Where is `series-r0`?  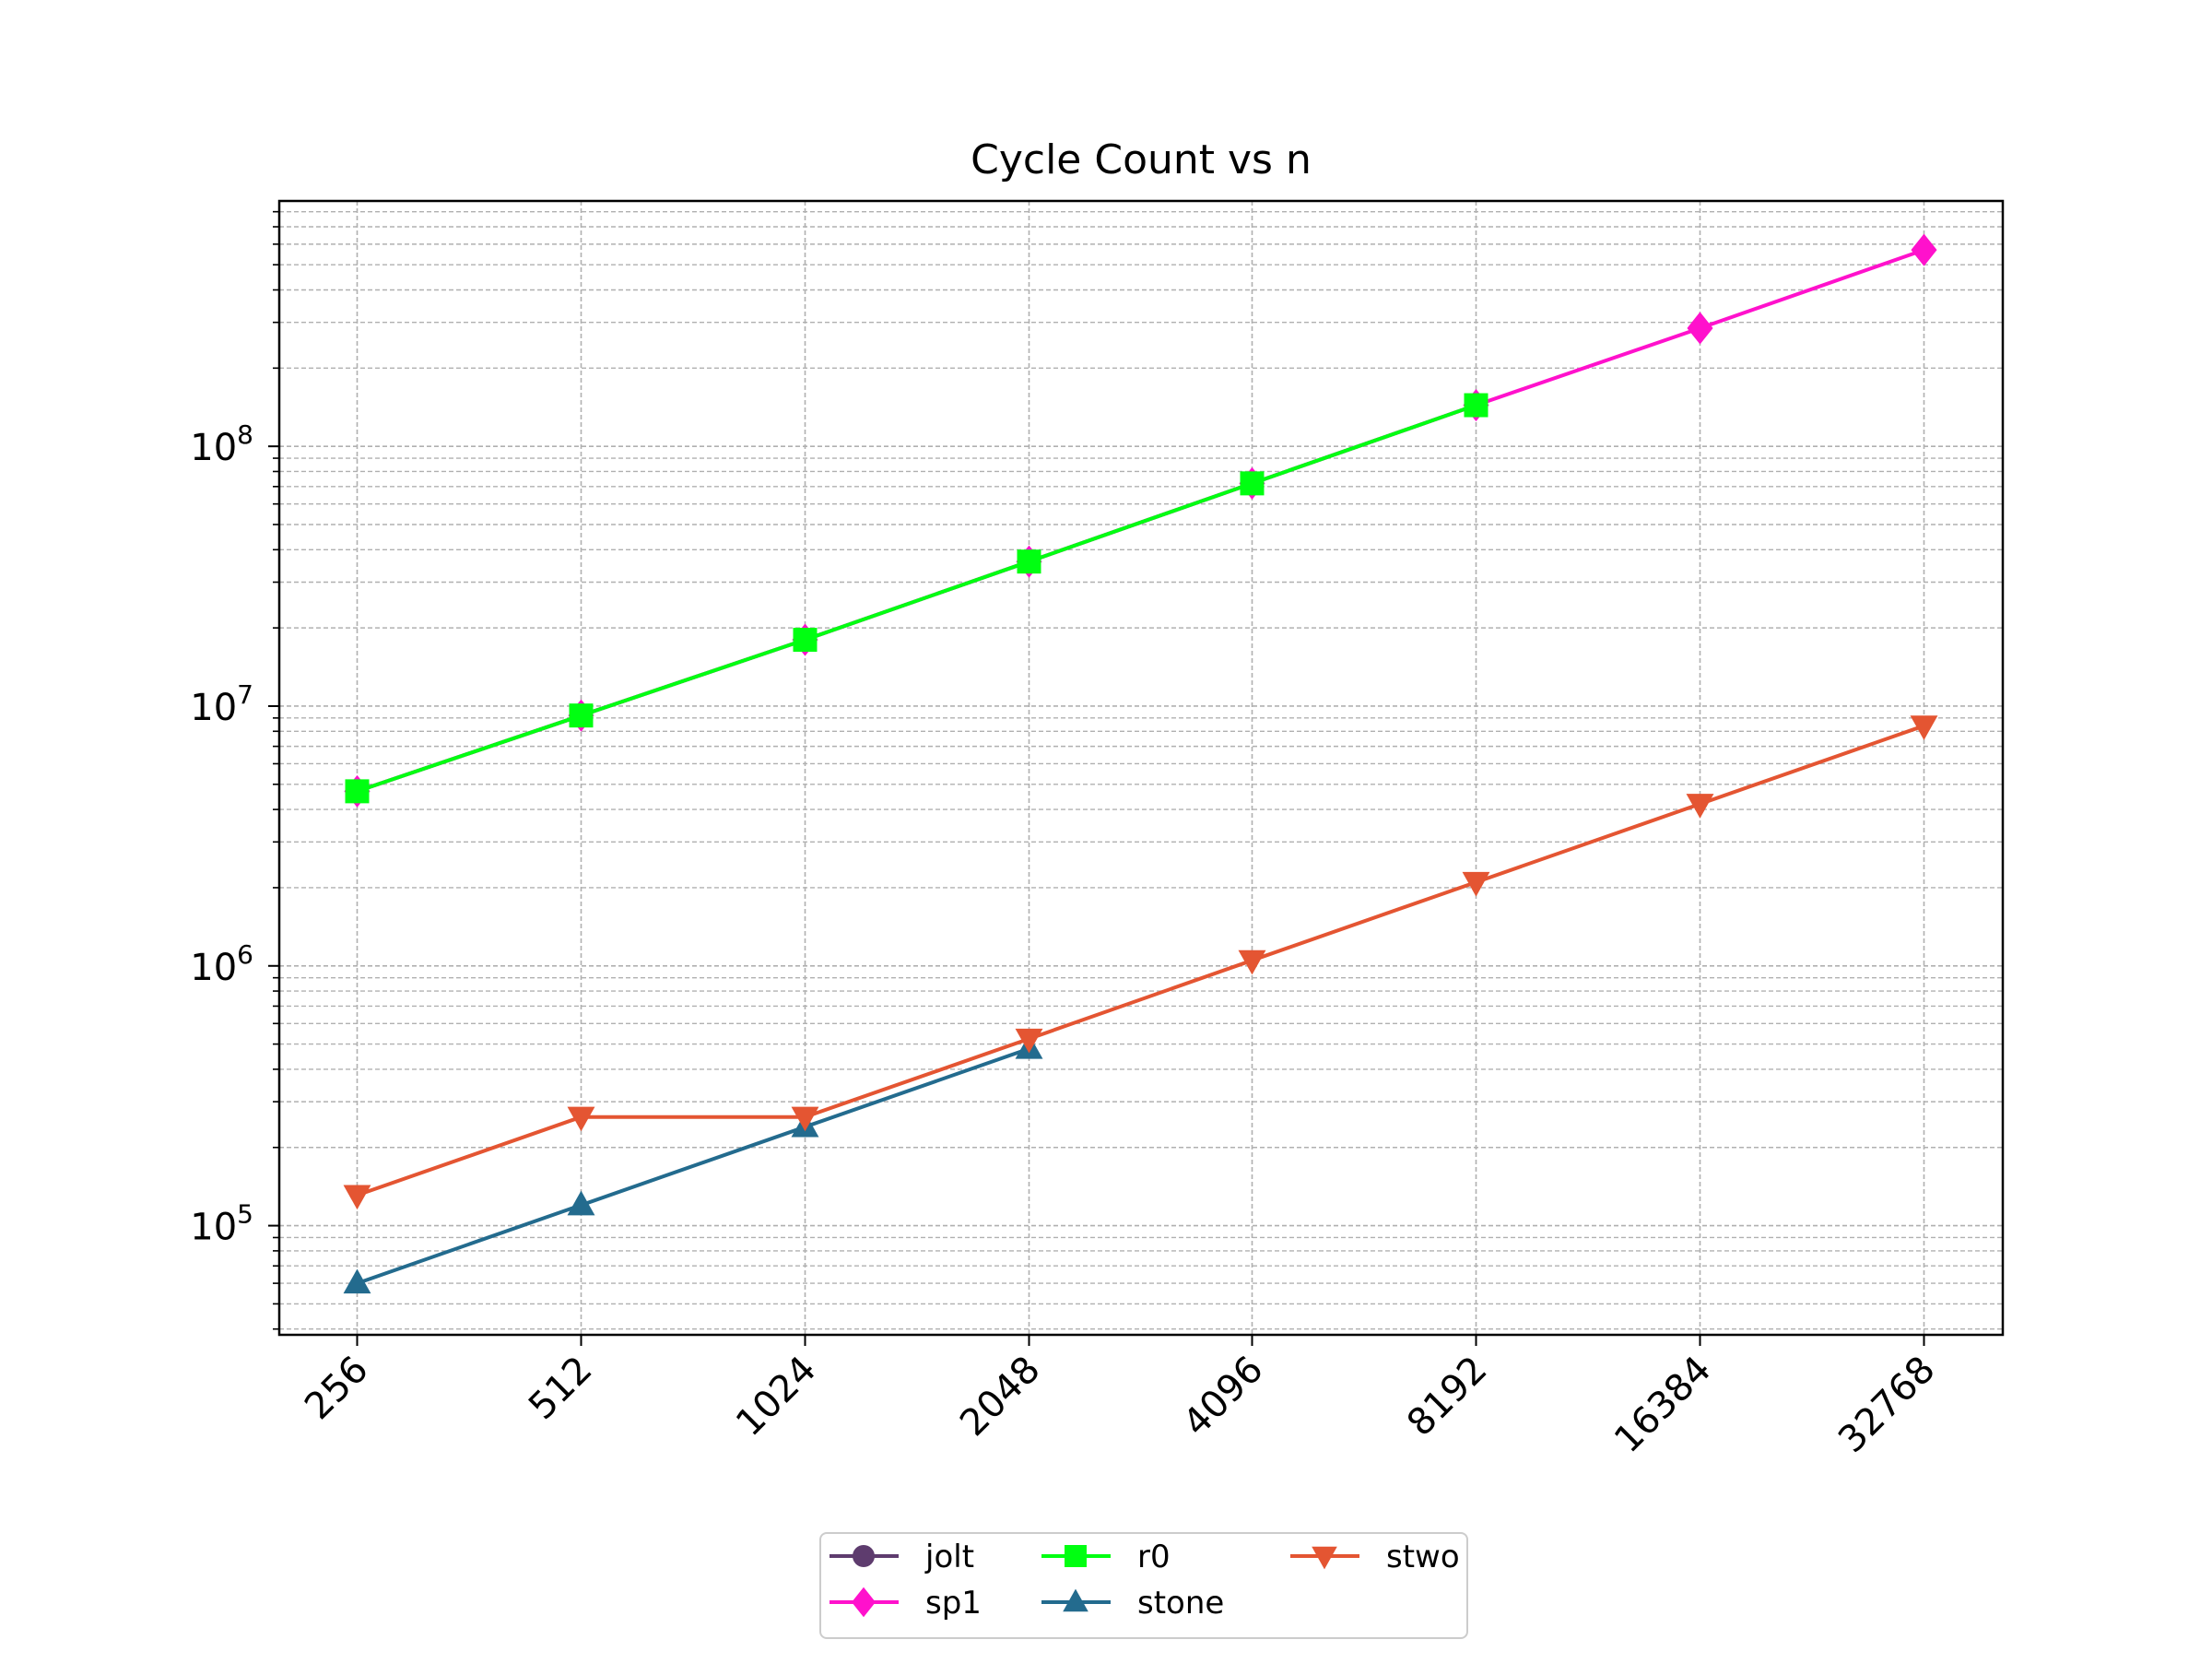 series-r0 is located at coordinates (916, 598).